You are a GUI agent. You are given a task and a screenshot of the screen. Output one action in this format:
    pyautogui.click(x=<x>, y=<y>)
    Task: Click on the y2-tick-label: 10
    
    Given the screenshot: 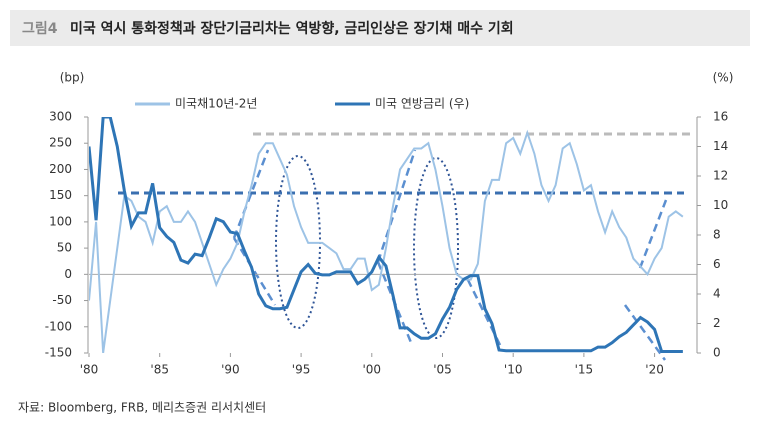 What is the action you would take?
    pyautogui.click(x=720, y=205)
    